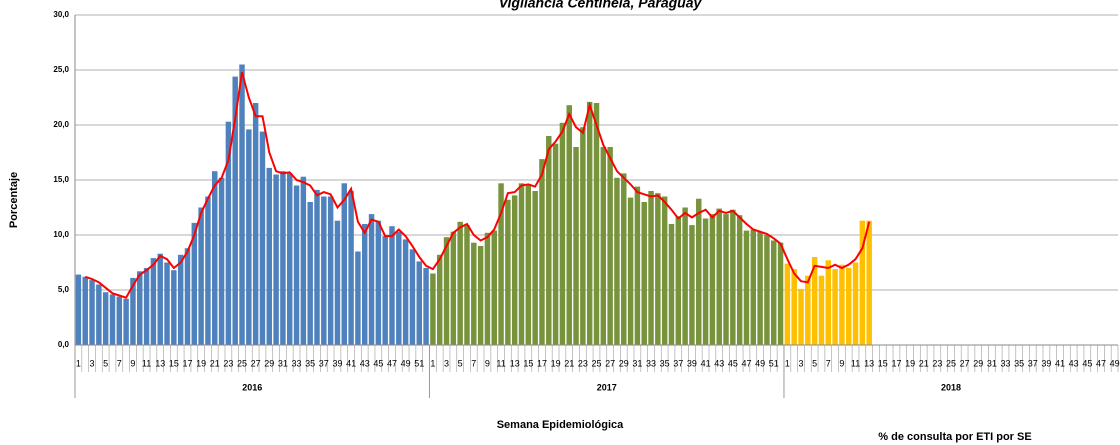  Describe the element at coordinates (61, 14) in the screenshot. I see `y-tick-label: 30,0` at that location.